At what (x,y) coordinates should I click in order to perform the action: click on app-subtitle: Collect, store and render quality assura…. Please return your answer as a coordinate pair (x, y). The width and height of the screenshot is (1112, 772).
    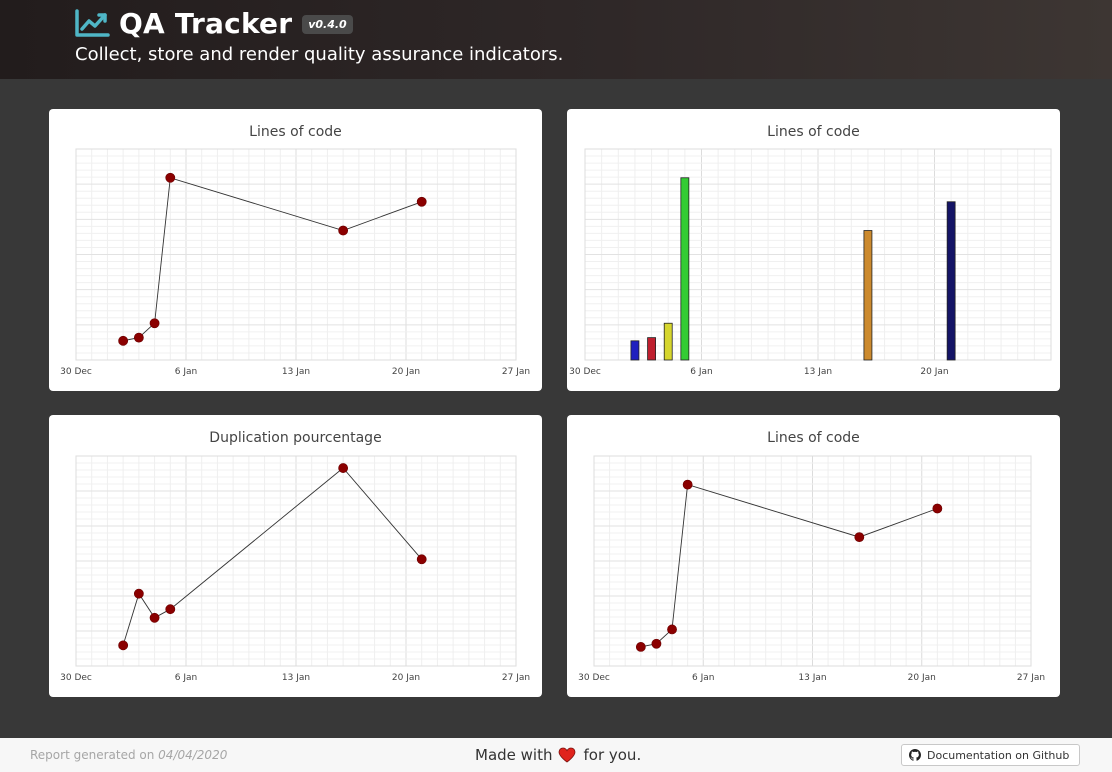
    Looking at the image, I should click on (319, 54).